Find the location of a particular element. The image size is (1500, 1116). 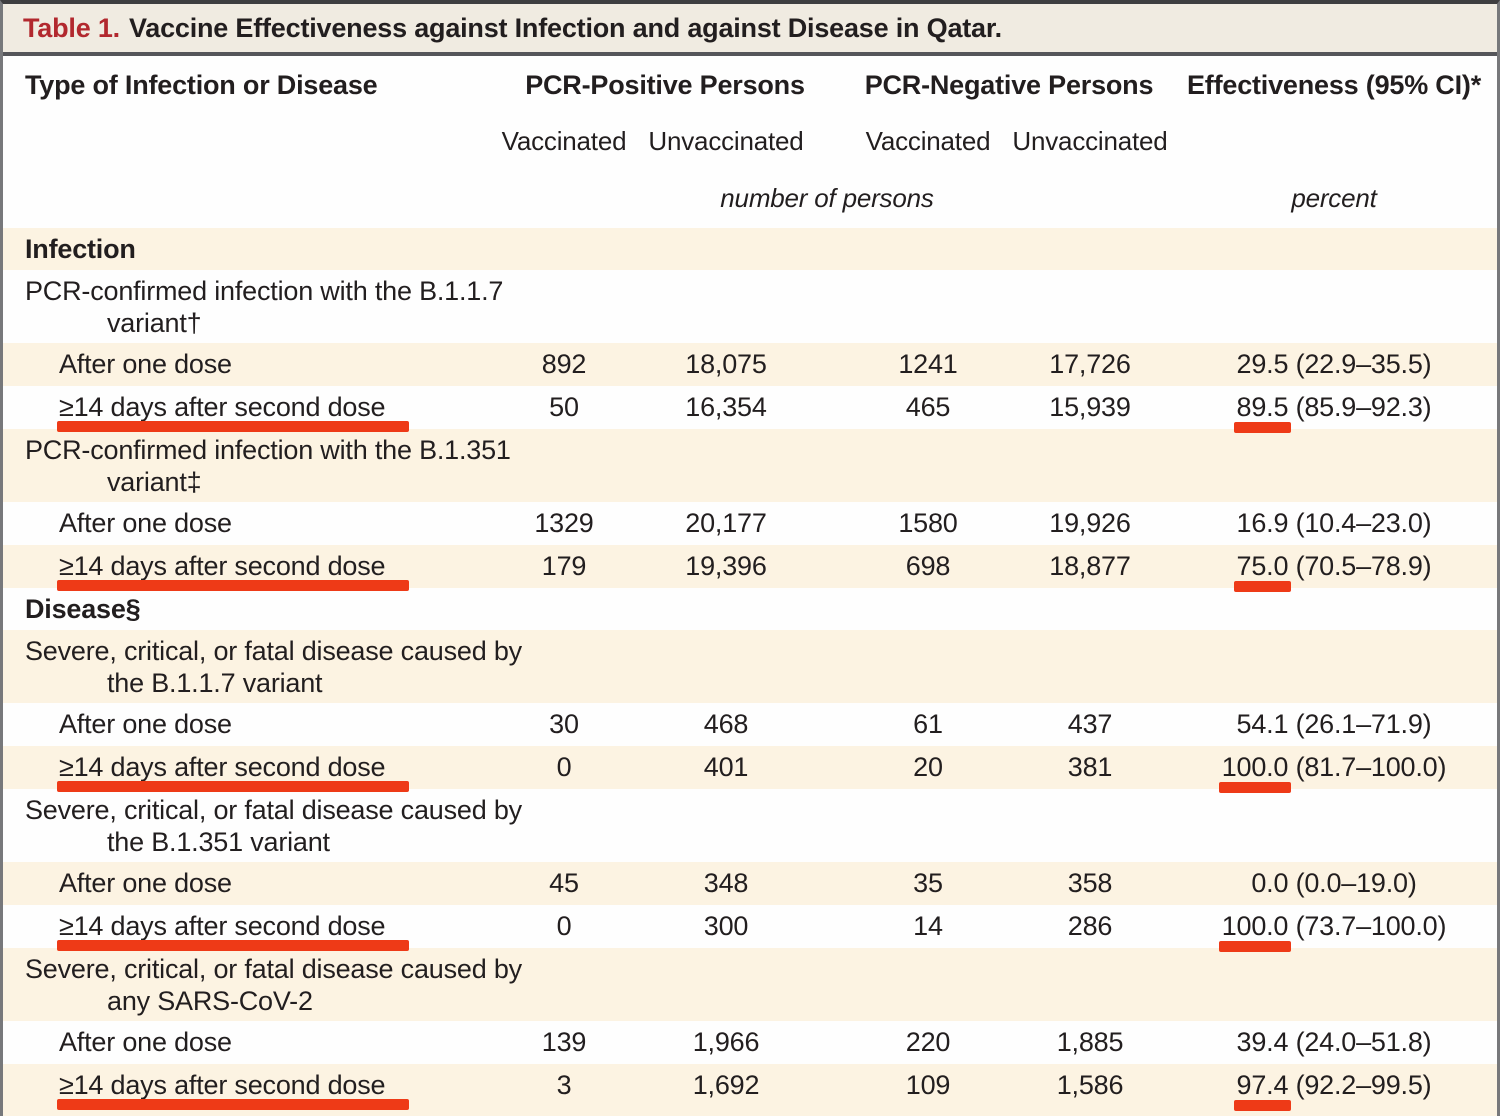

value-pcr-negative-vaccinated: 61 is located at coordinates (928, 724).